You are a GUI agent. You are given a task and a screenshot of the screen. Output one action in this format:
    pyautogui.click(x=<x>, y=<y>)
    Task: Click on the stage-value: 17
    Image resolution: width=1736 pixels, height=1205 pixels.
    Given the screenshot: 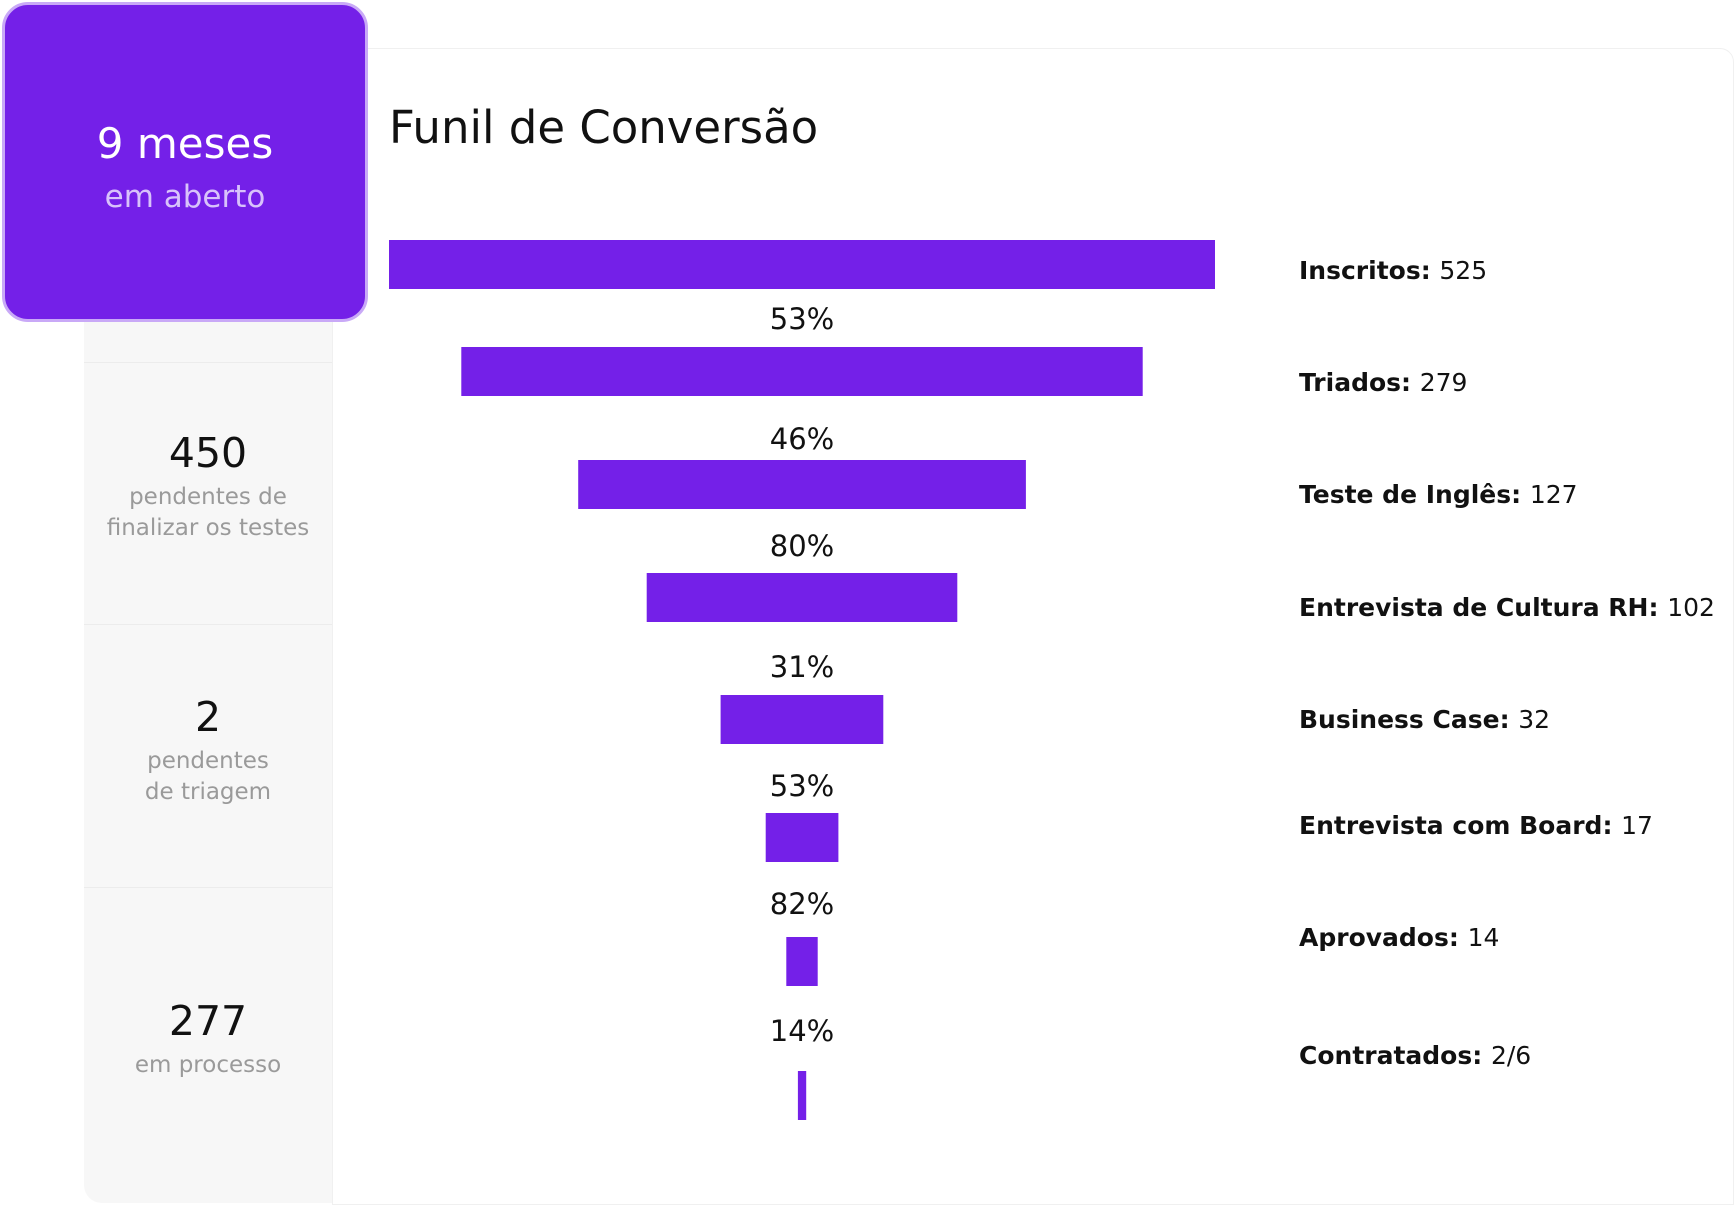 What is the action you would take?
    pyautogui.click(x=1637, y=825)
    